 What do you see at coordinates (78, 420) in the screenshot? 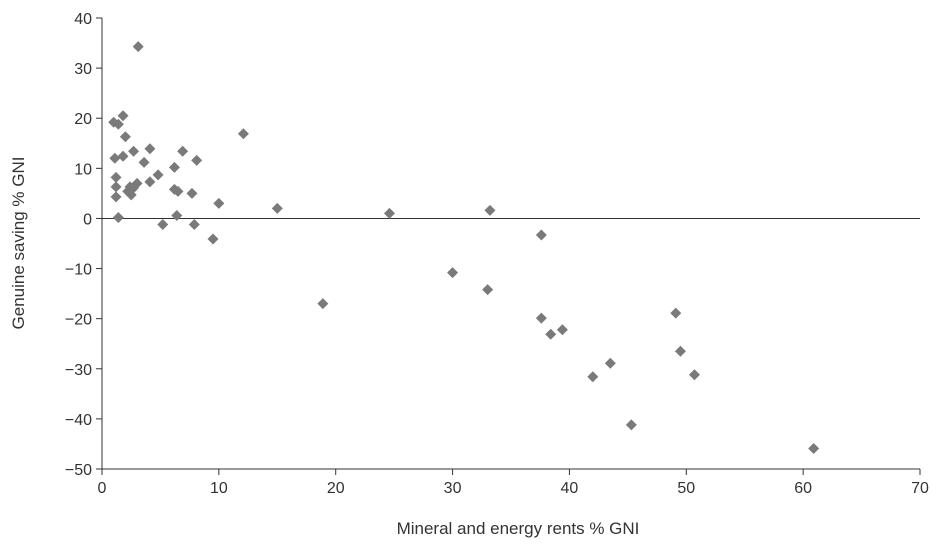
I see `y-tick-label: −40` at bounding box center [78, 420].